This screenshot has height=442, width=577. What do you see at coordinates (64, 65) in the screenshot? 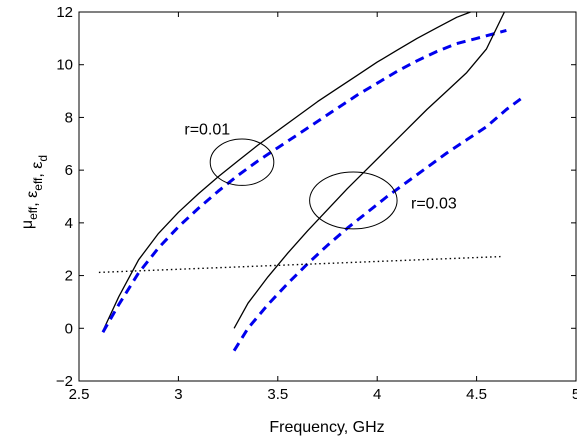
I see `y-tick-label: 10` at bounding box center [64, 65].